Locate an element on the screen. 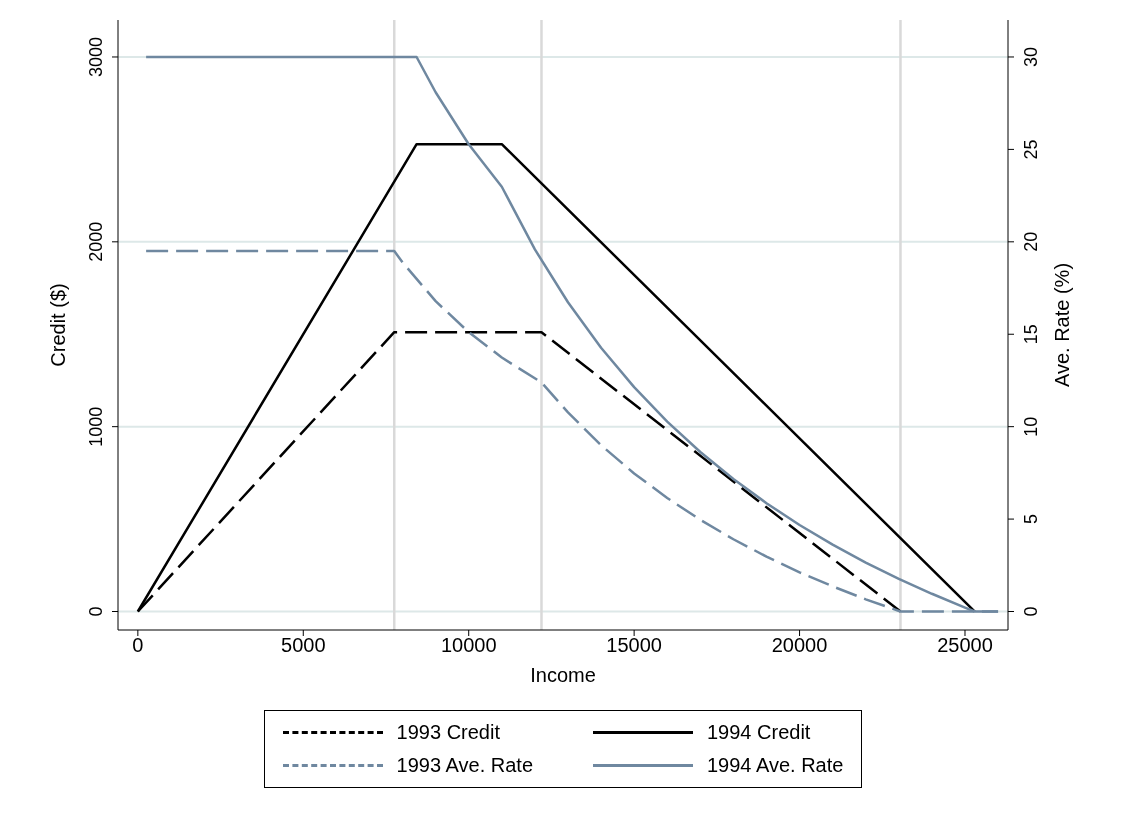  legend-label: 1993 Ave. Rate is located at coordinates (464, 765).